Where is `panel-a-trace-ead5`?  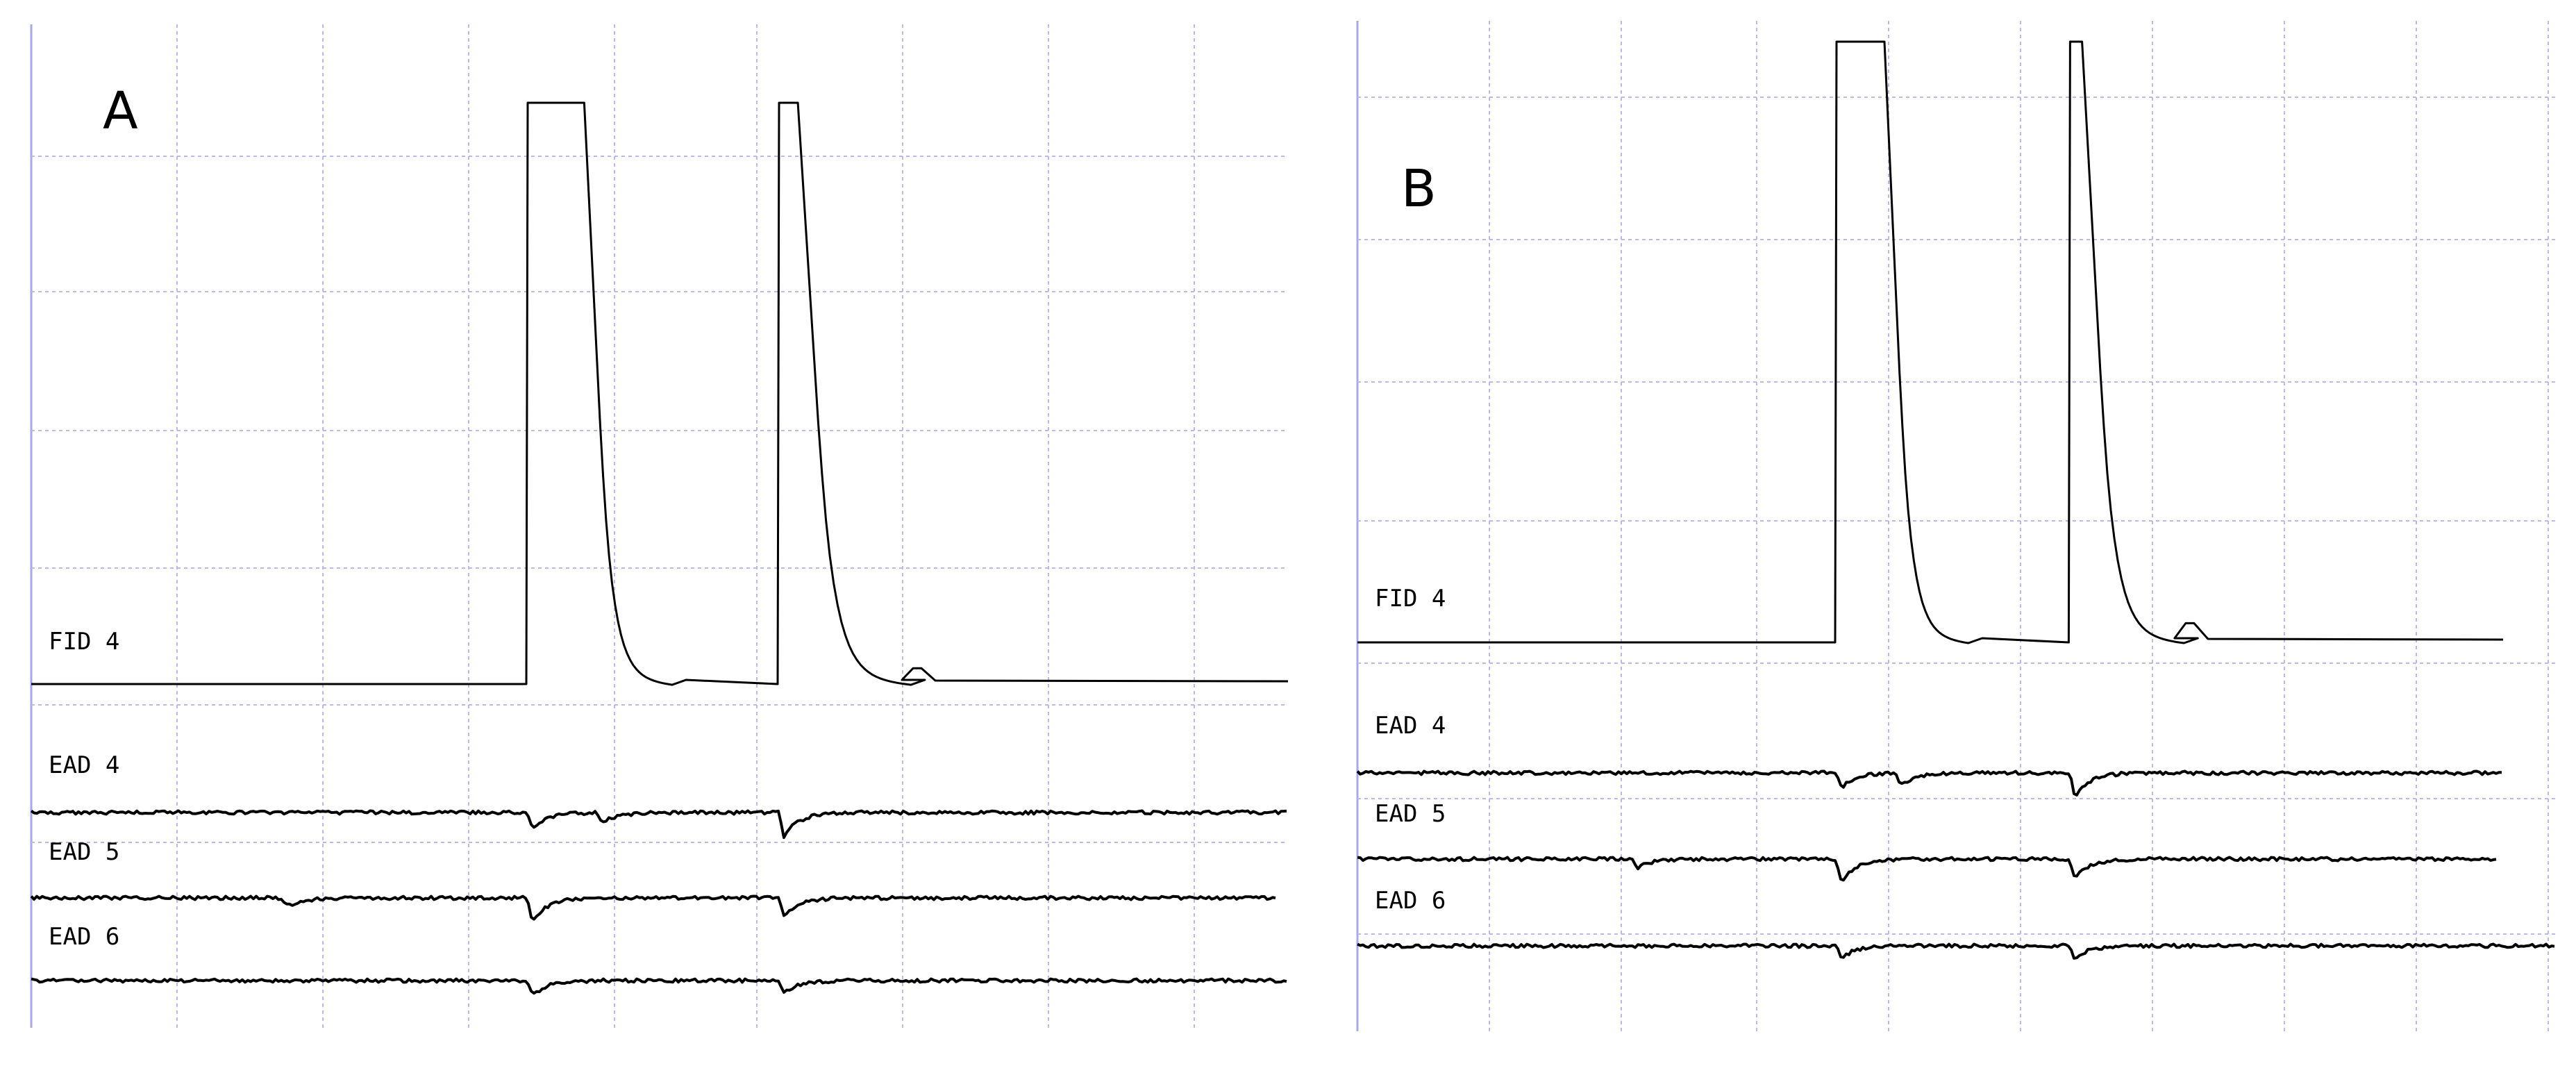
panel-a-trace-ead5 is located at coordinates (653, 908).